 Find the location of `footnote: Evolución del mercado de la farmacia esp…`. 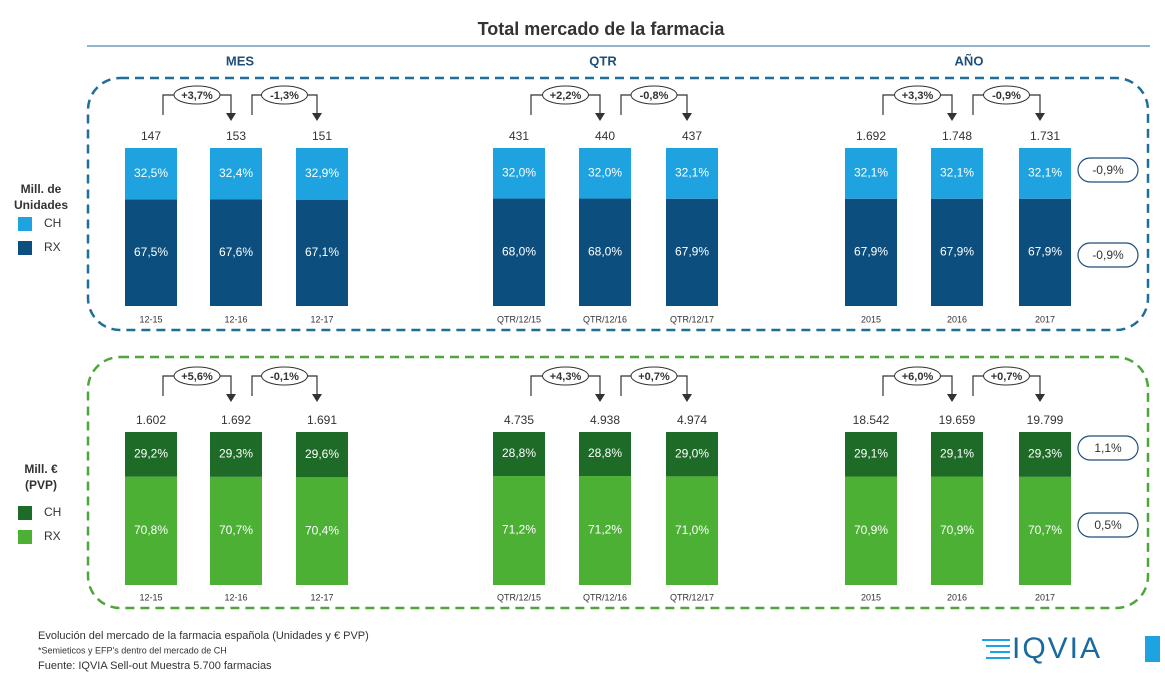

footnote: Evolución del mercado de la farmacia esp… is located at coordinates (203, 636).